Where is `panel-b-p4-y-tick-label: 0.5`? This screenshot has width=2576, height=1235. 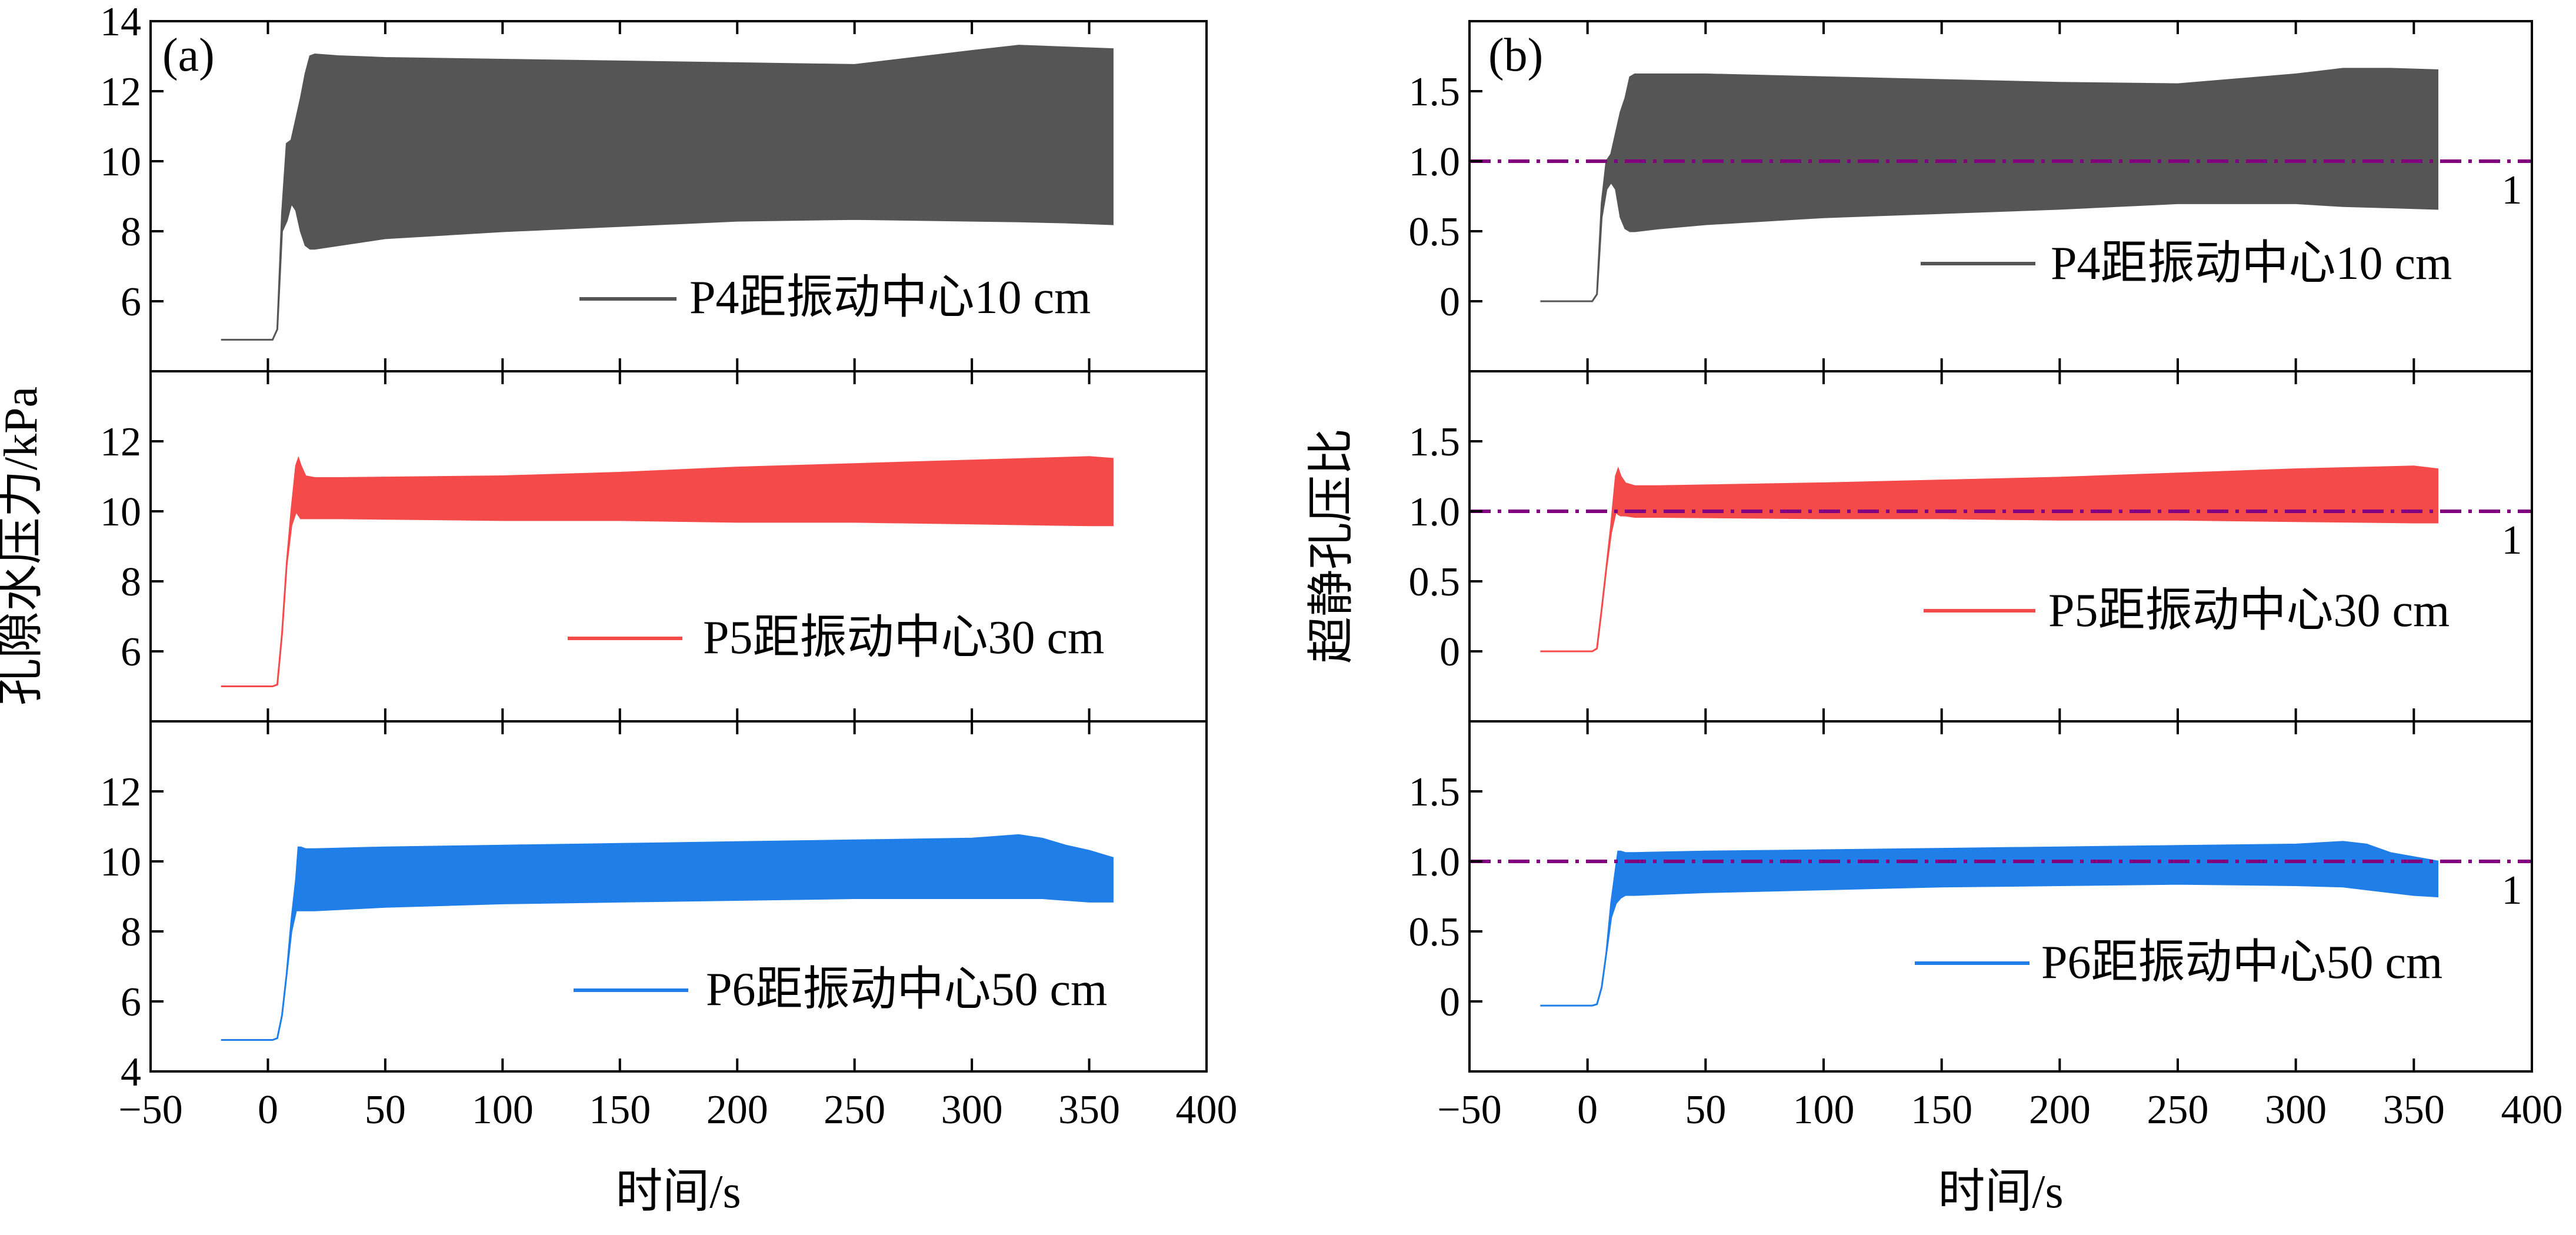 panel-b-p4-y-tick-label: 0.5 is located at coordinates (1435, 232).